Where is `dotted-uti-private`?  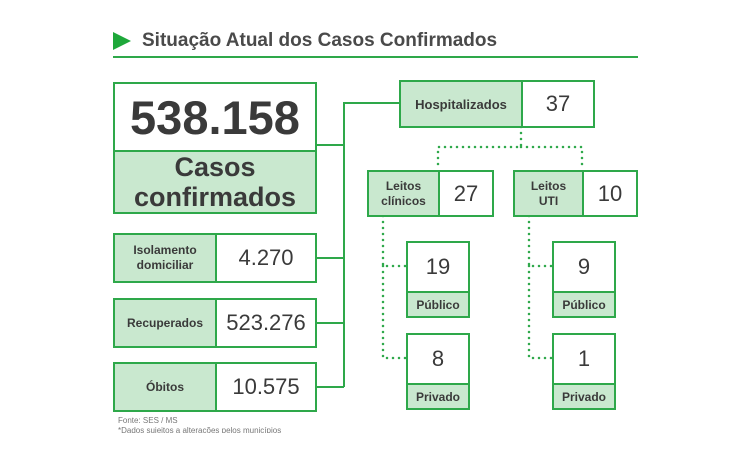
dotted-uti-private is located at coordinates (540, 312).